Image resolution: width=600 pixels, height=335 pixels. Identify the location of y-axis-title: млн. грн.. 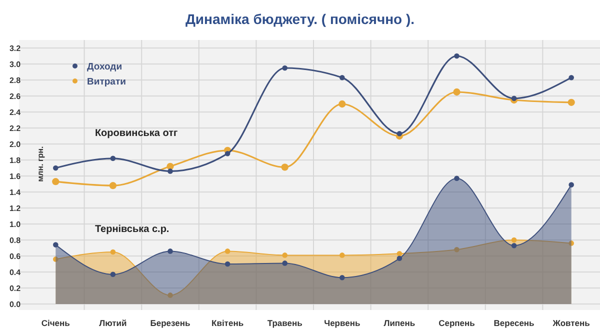
(40, 164).